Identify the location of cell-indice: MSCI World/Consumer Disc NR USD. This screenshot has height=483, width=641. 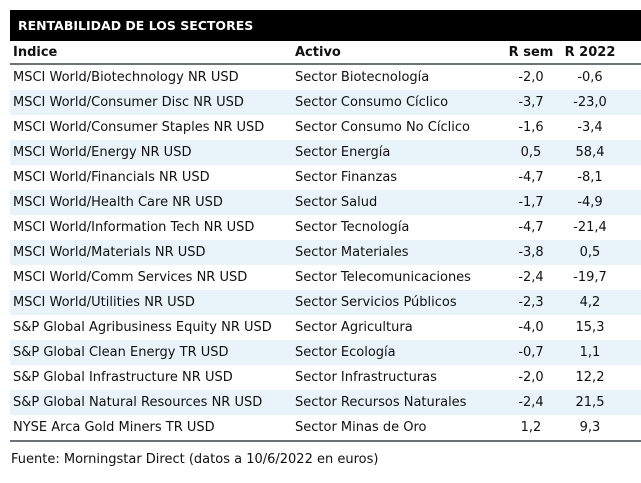
(128, 102).